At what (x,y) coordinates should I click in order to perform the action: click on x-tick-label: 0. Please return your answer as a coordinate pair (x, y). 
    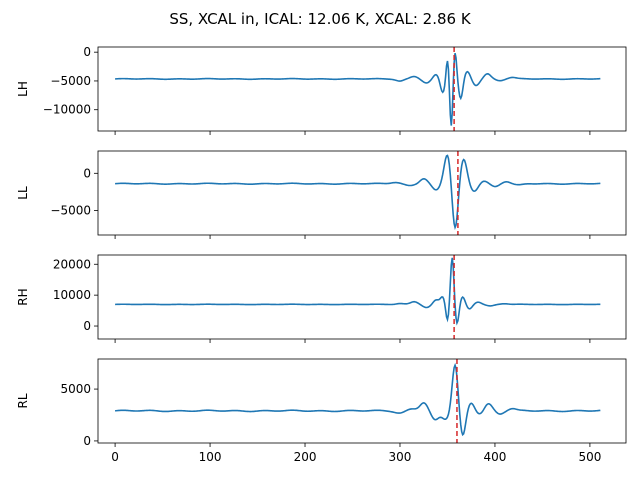
    Looking at the image, I should click on (115, 457).